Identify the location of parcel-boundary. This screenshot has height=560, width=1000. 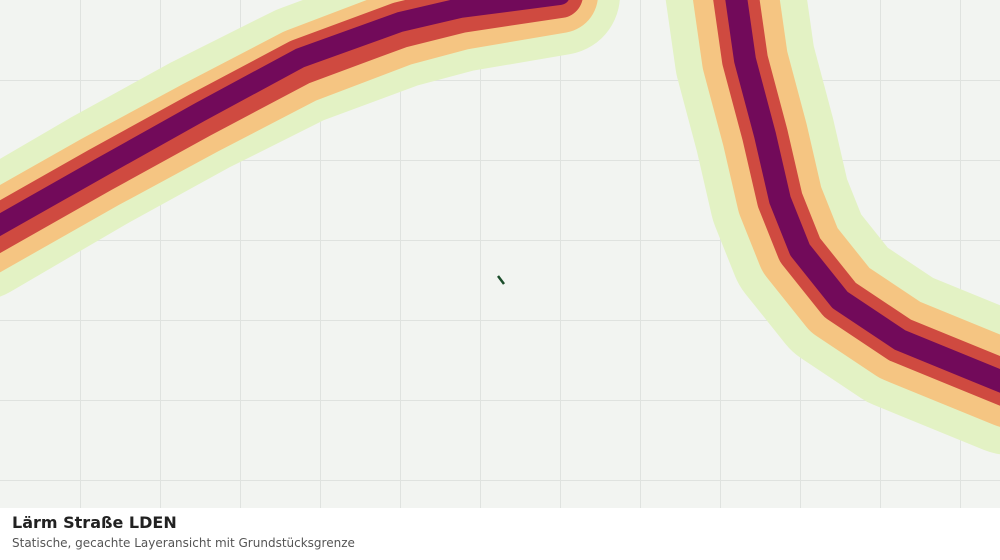
(501, 280).